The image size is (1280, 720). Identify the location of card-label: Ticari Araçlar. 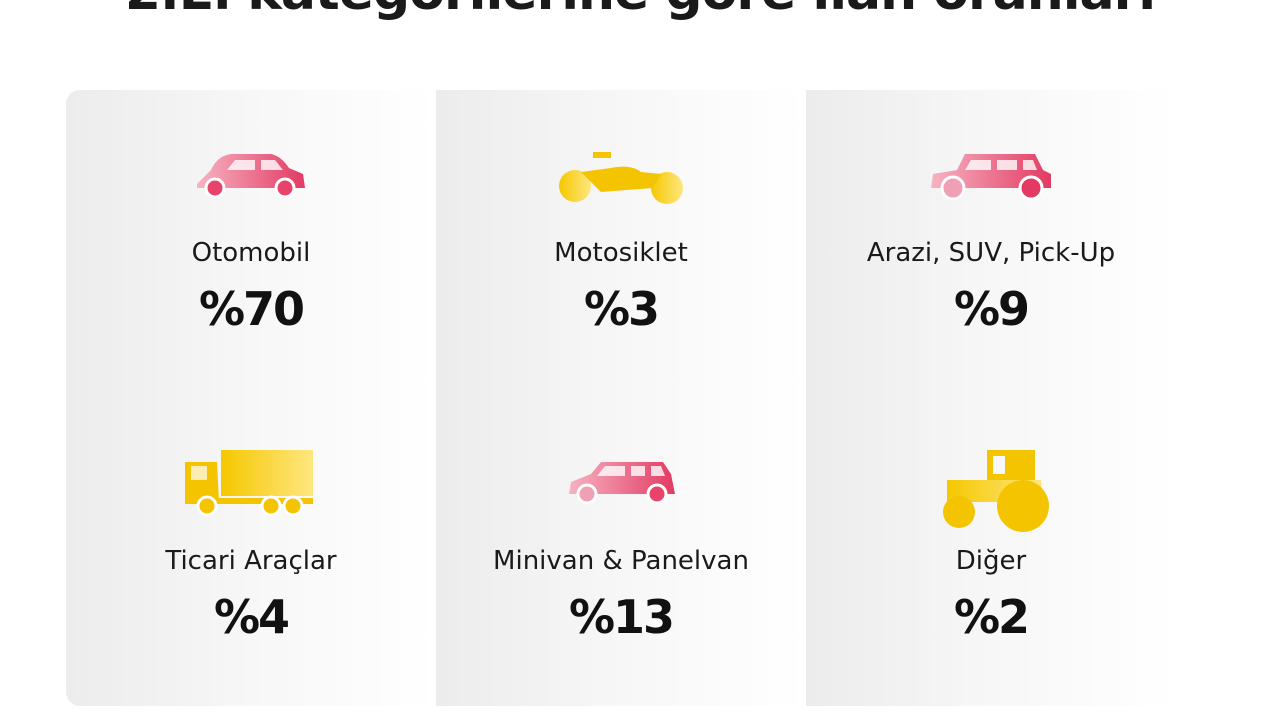
(251, 561).